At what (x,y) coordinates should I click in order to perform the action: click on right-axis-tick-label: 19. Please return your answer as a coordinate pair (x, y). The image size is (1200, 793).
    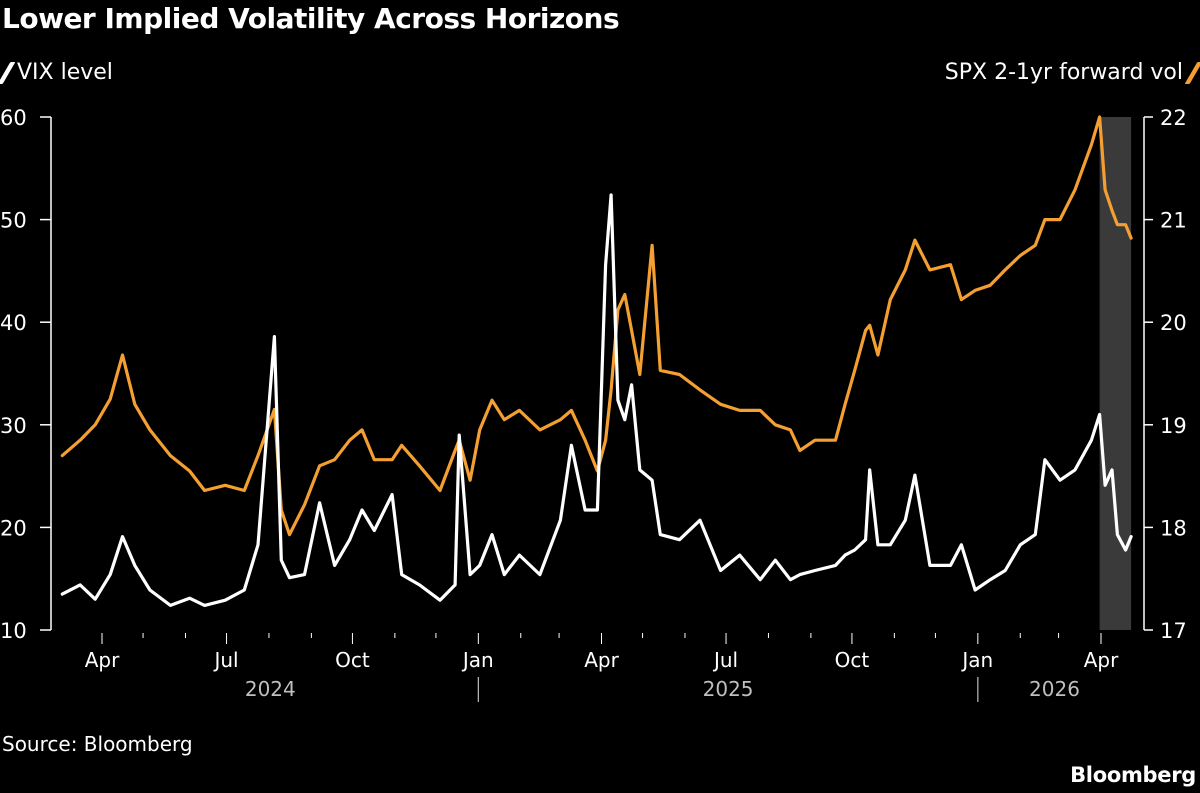
    Looking at the image, I should click on (1173, 426).